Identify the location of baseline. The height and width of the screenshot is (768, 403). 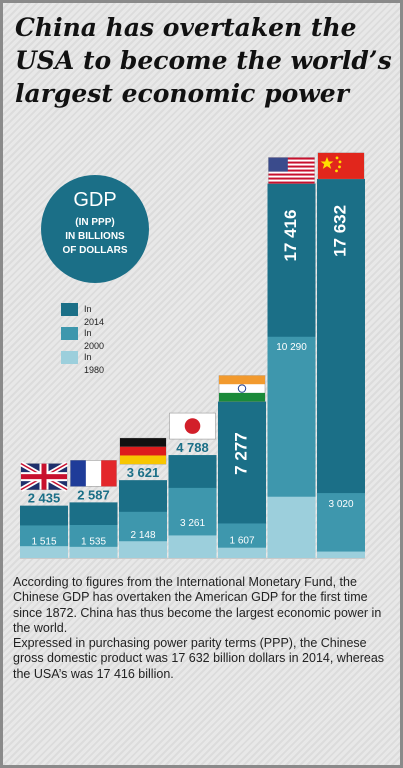
(192, 558).